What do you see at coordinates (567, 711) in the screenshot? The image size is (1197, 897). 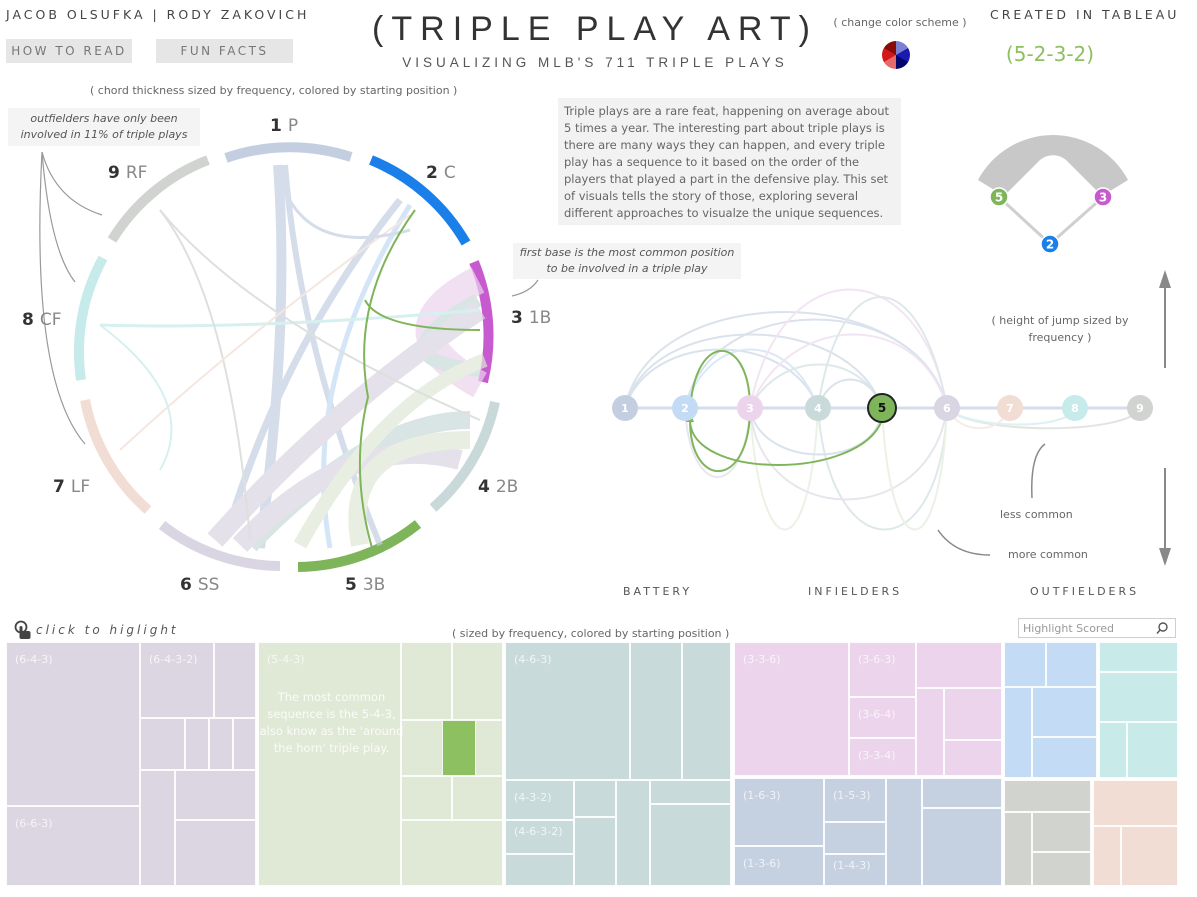 I see `treemap-cell-4-6-3: (4-6-3)` at bounding box center [567, 711].